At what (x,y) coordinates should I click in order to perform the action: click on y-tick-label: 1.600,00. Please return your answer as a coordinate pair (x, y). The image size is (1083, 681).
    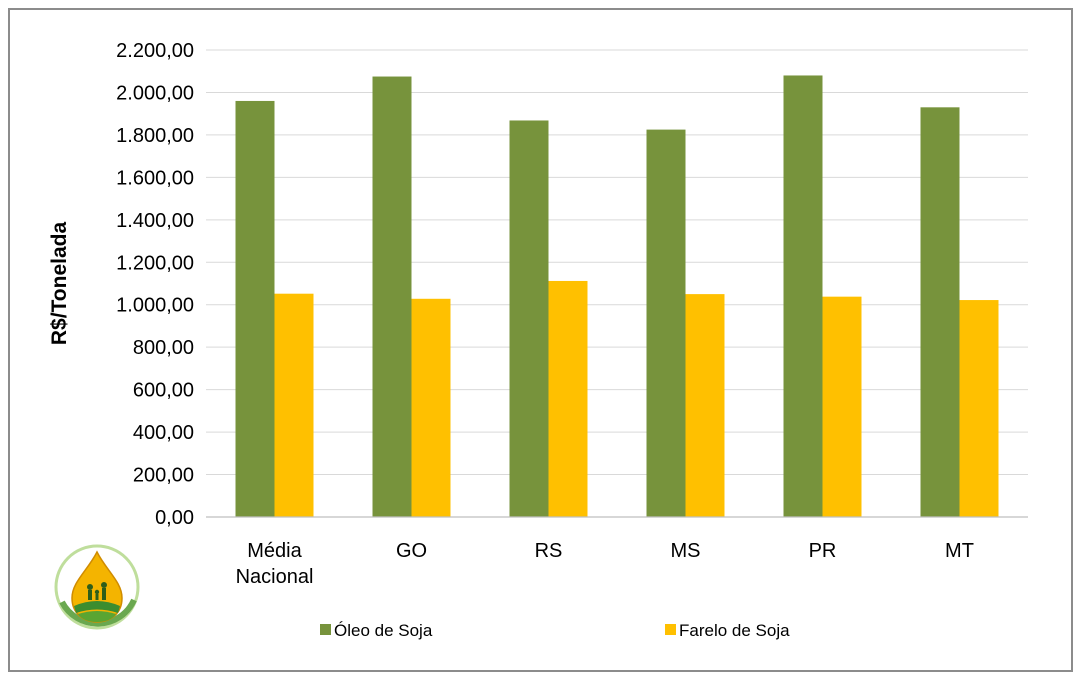
    Looking at the image, I should click on (155, 178).